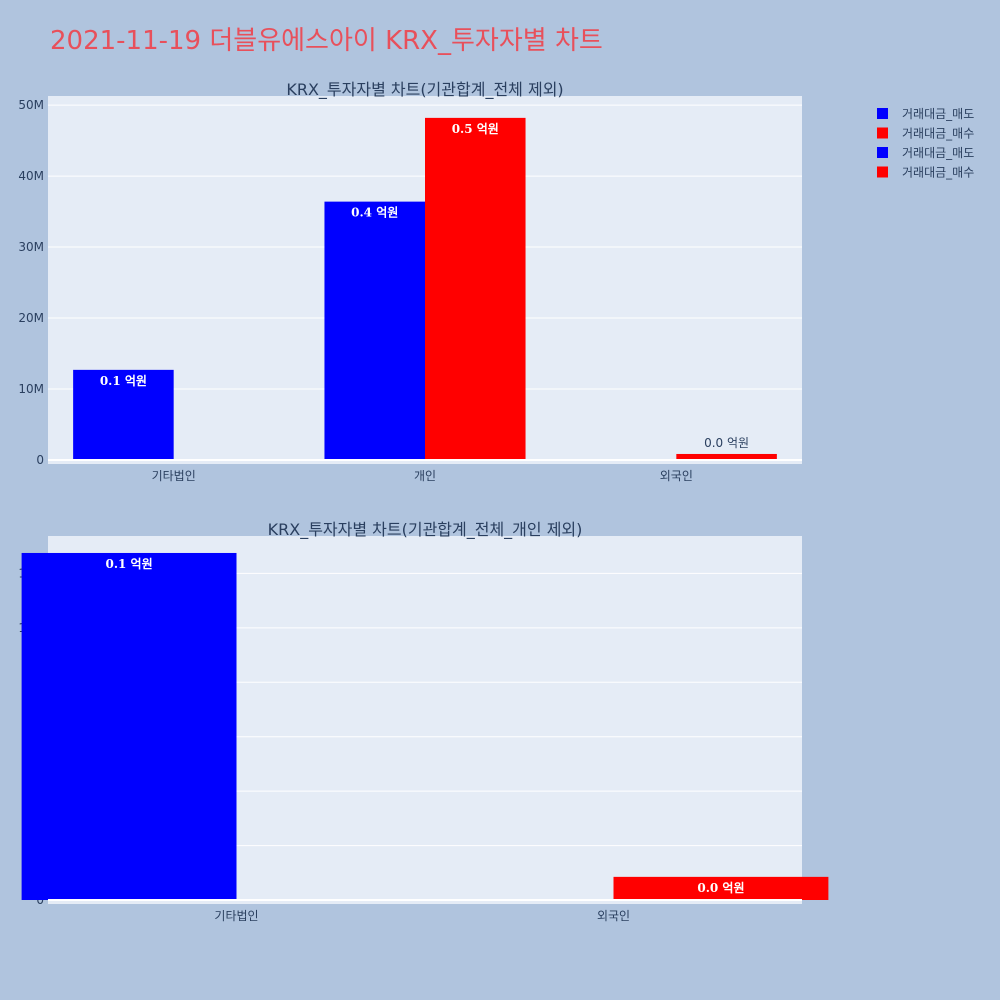 This screenshot has height=1000, width=1000. What do you see at coordinates (31, 105) in the screenshot?
I see `y-tick-label: 50M` at bounding box center [31, 105].